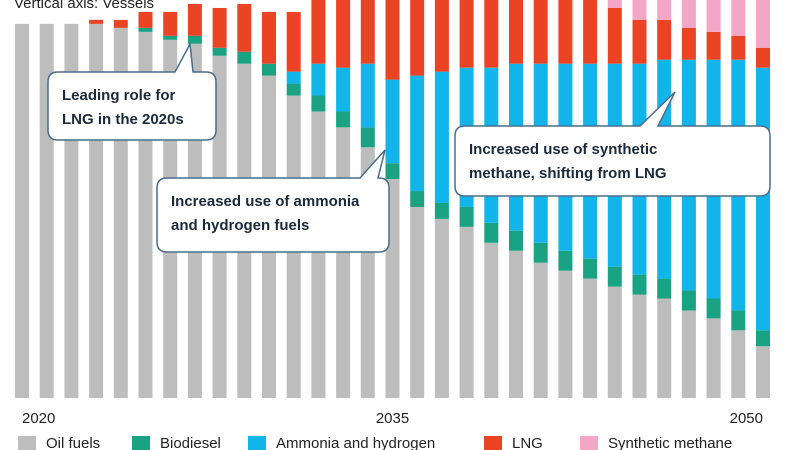 The width and height of the screenshot is (800, 450). What do you see at coordinates (240, 225) in the screenshot?
I see `callout-text: and hydrogen fuels` at bounding box center [240, 225].